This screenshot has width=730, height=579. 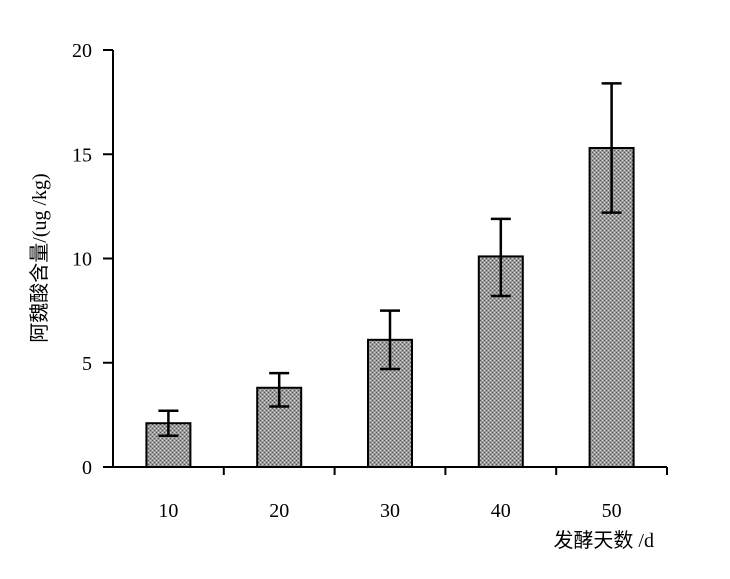 I want to click on x-tick-label-20: 20, so click(x=279, y=511).